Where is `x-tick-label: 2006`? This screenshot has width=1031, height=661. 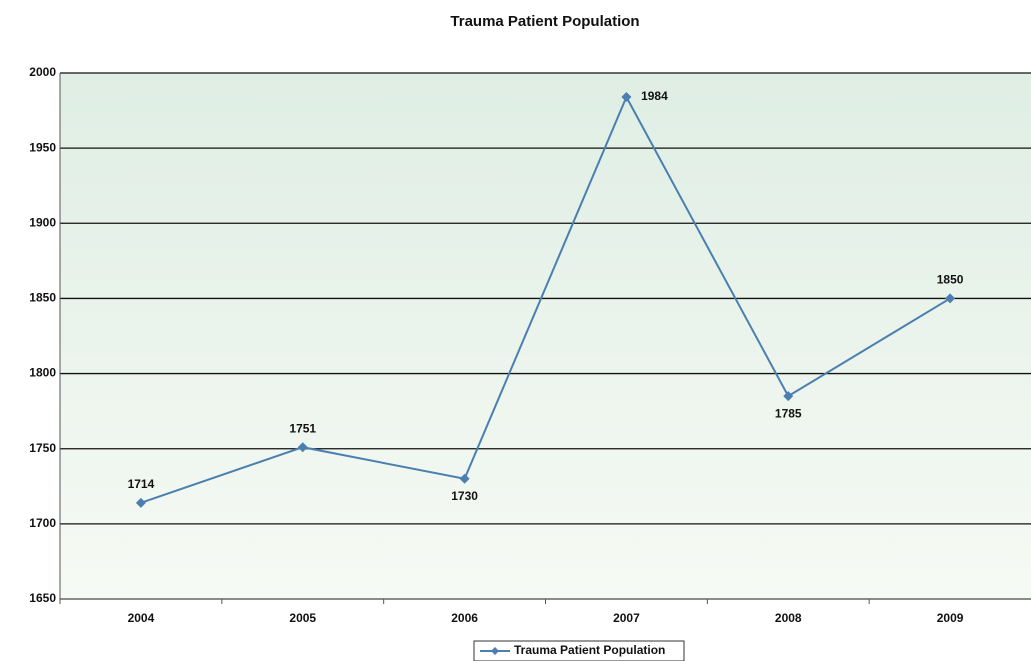 x-tick-label: 2006 is located at coordinates (464, 618).